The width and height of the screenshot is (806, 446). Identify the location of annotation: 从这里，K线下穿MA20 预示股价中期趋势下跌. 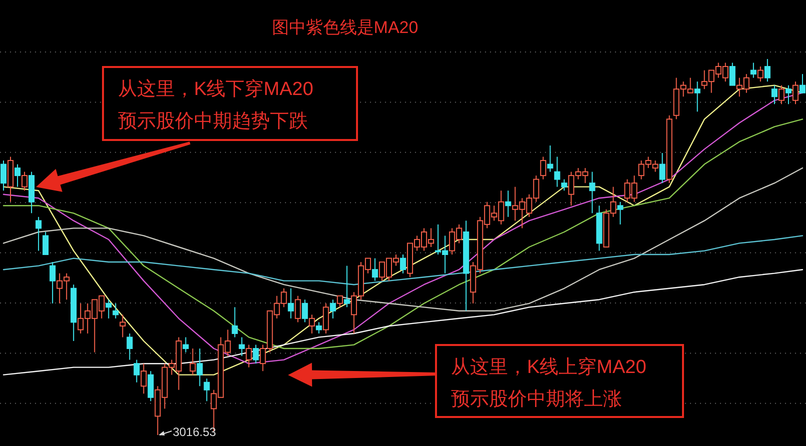
(216, 105).